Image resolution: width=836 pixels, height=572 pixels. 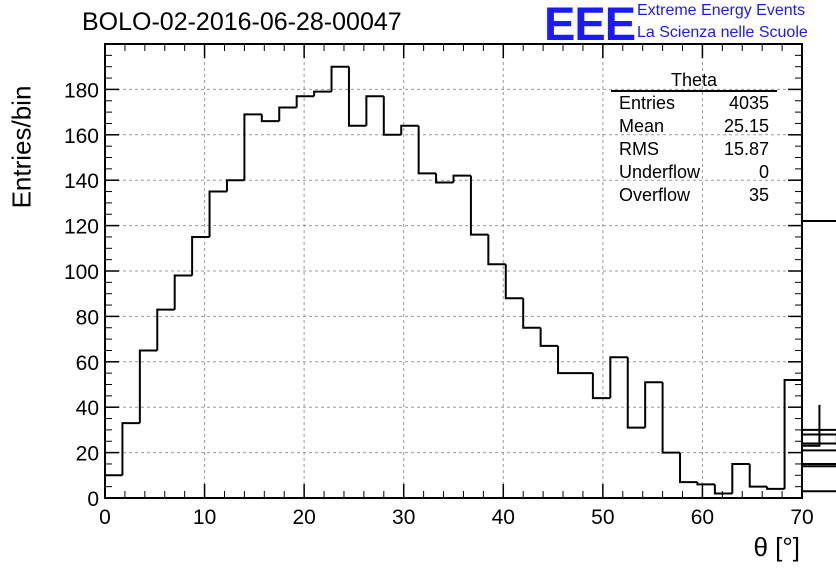 What do you see at coordinates (602, 517) in the screenshot?
I see `x-tick-label: 50` at bounding box center [602, 517].